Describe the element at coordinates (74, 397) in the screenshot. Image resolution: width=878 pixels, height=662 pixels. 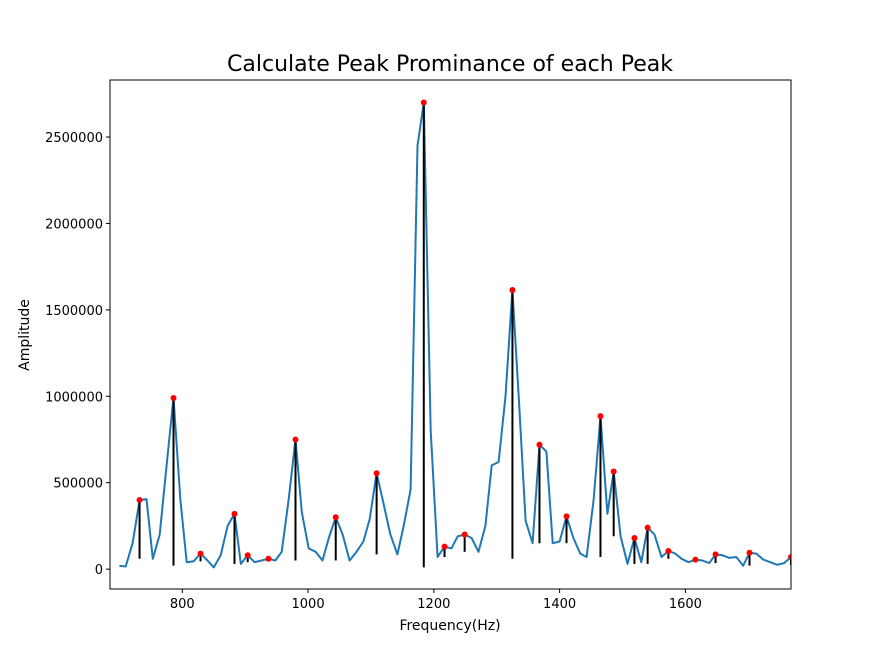
I see `y-tick-label: 1000000` at that location.